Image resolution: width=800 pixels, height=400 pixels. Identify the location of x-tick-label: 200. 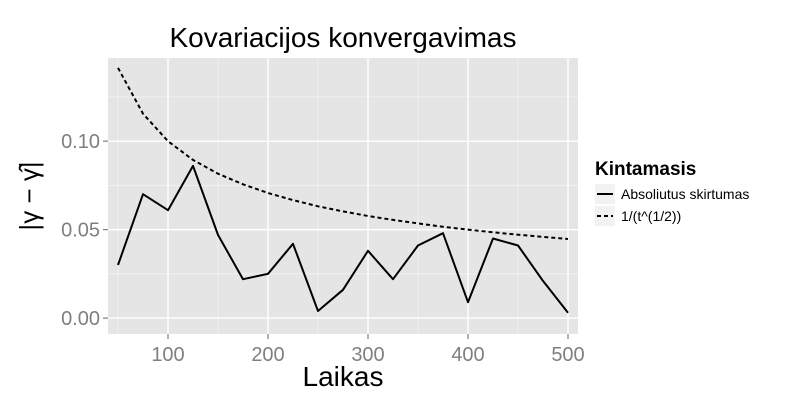
(267, 355).